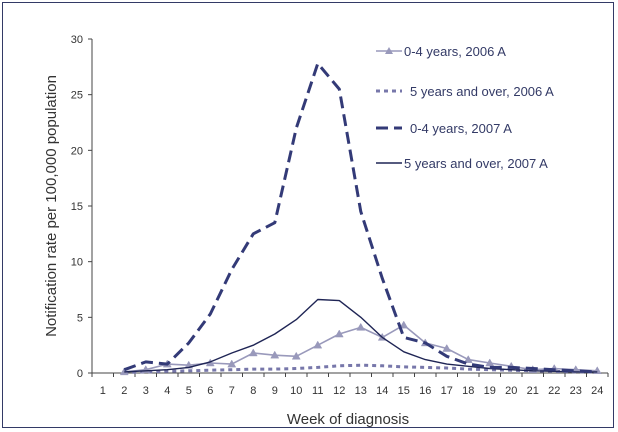  Describe the element at coordinates (348, 419) in the screenshot. I see `x-axis-label: Week of diagnosis` at that location.